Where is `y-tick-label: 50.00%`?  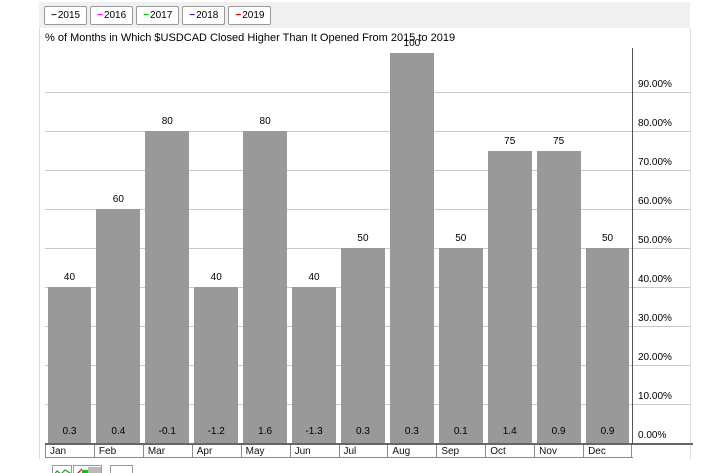
y-tick-label: 50.00% is located at coordinates (655, 240).